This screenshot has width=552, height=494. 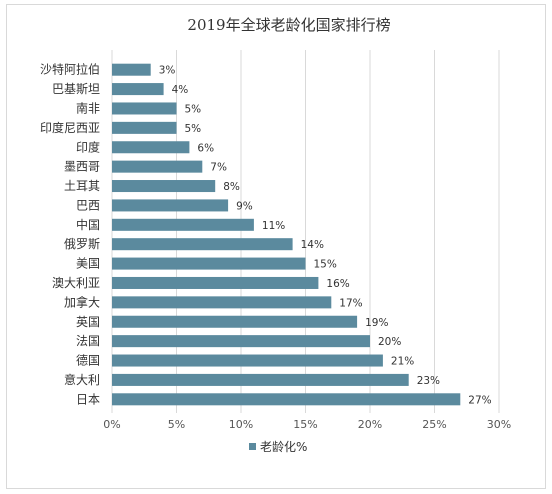 I want to click on x-tick-label: 5%, so click(x=176, y=424).